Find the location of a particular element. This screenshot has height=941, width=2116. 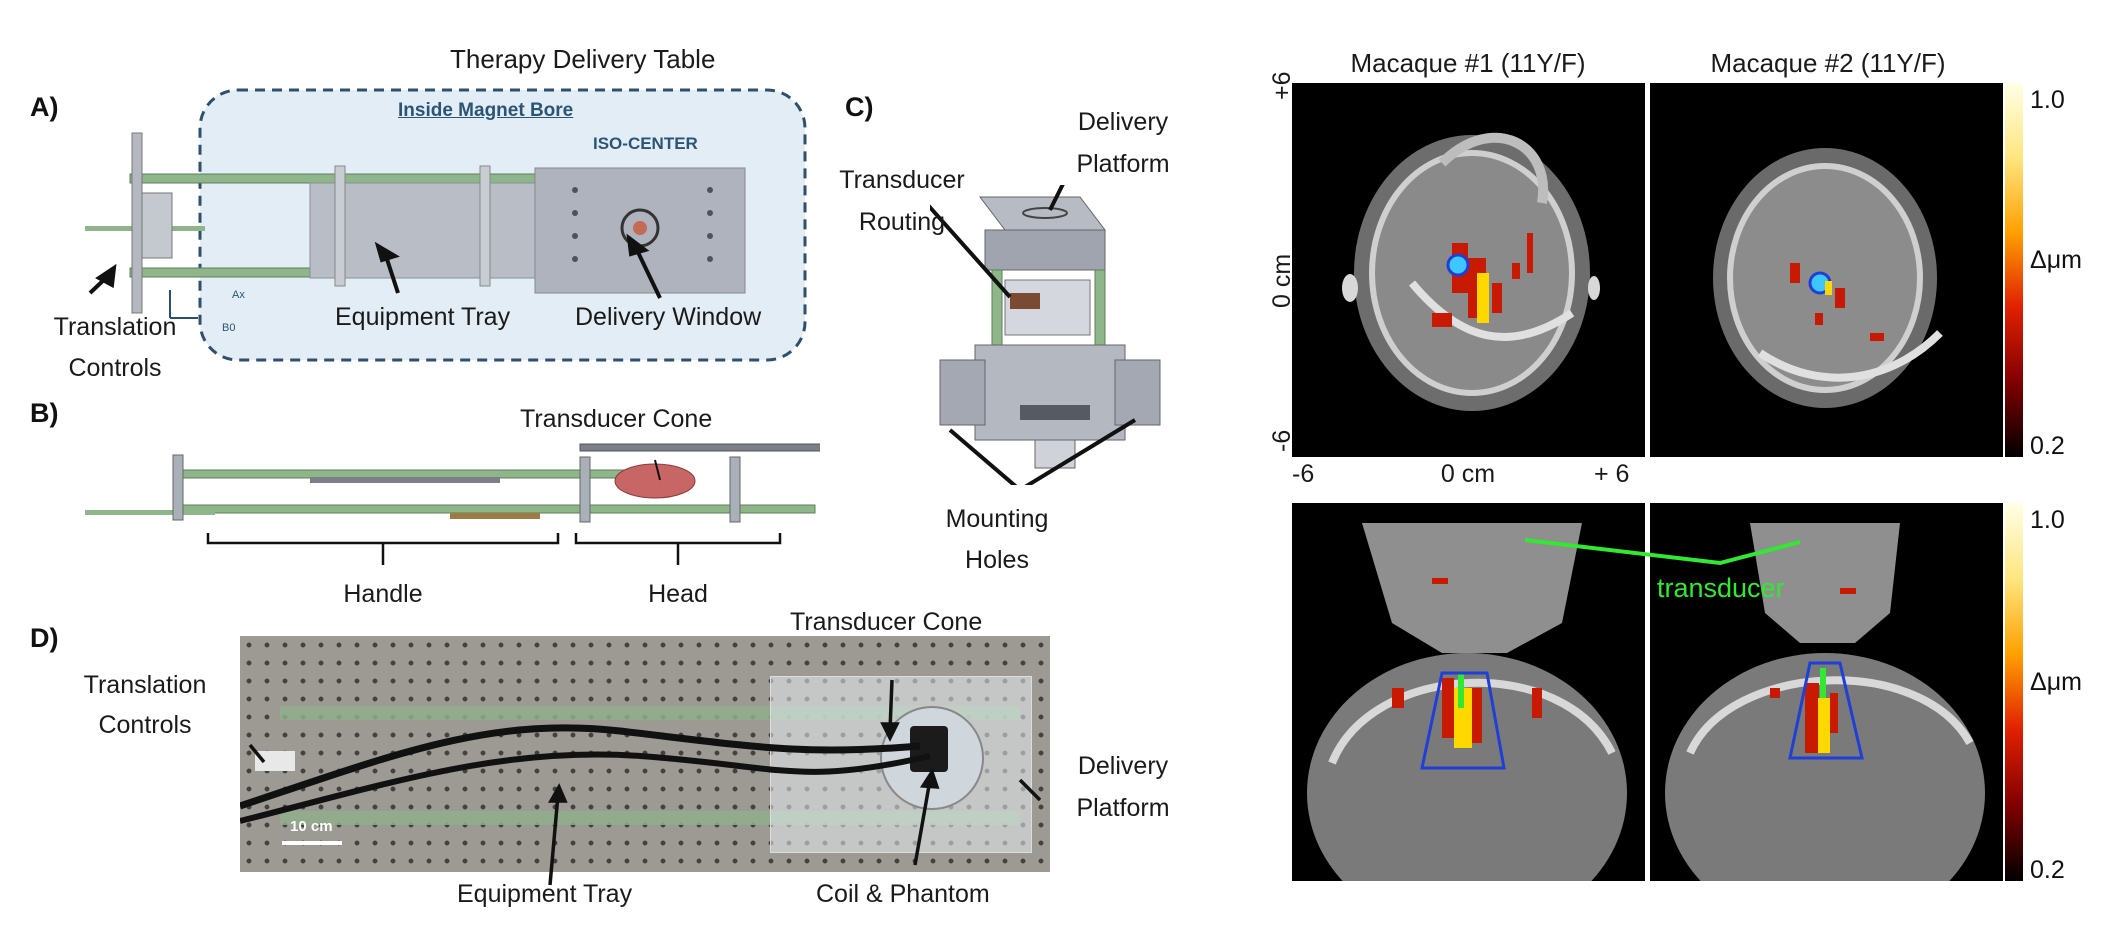

x-tick-right: + 6 is located at coordinates (1612, 474).